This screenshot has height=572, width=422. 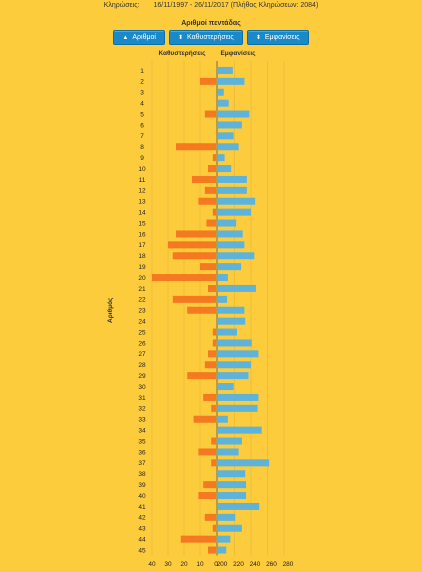 What do you see at coordinates (142, 387) in the screenshot?
I see `category-label: 30` at bounding box center [142, 387].